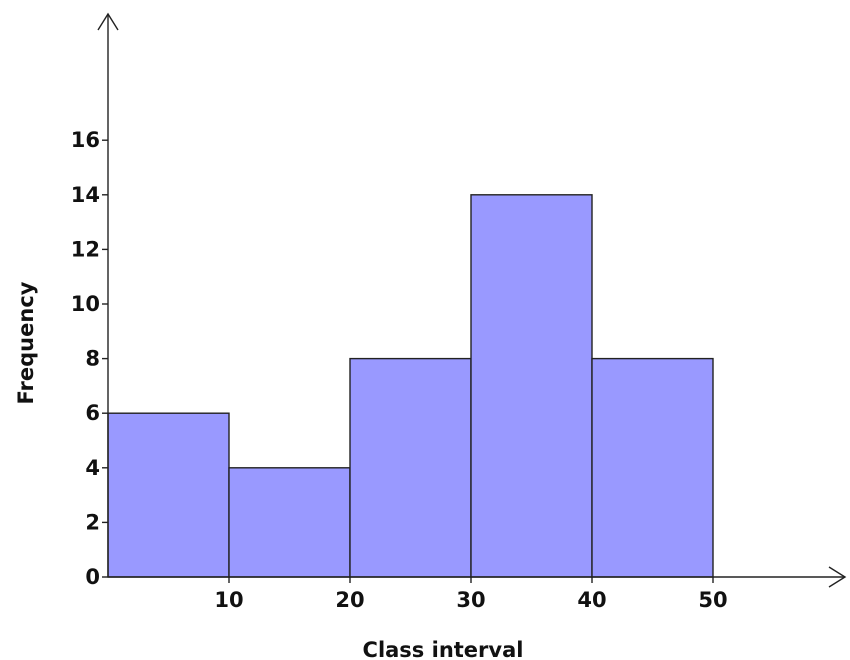 This screenshot has height=660, width=850. What do you see at coordinates (85, 304) in the screenshot?
I see `y-tick-label: 10` at bounding box center [85, 304].